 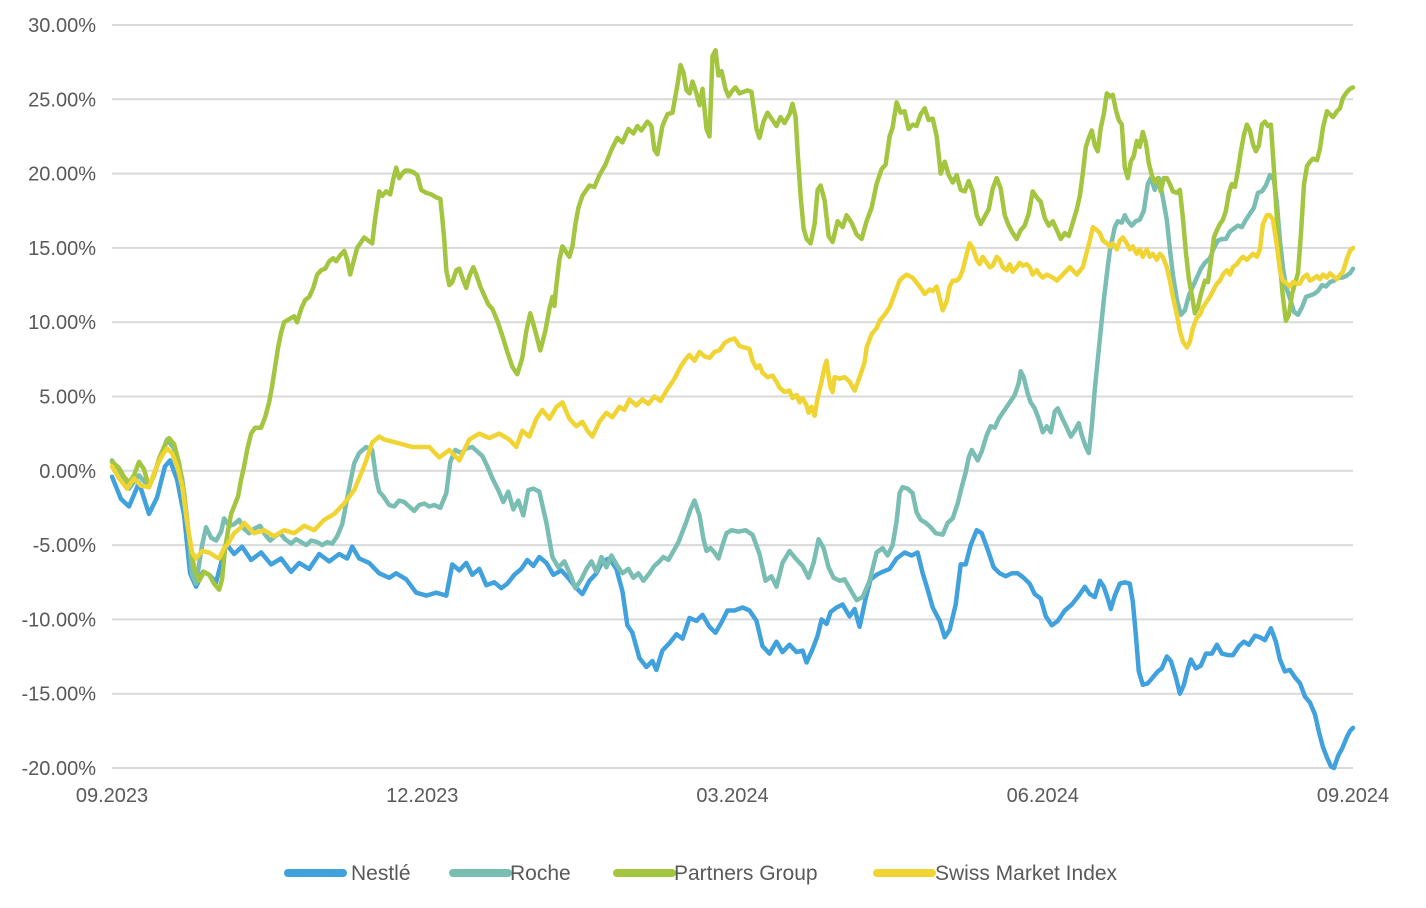 What do you see at coordinates (62, 249) in the screenshot?
I see `y-axis-tick-label: 15.00%` at bounding box center [62, 249].